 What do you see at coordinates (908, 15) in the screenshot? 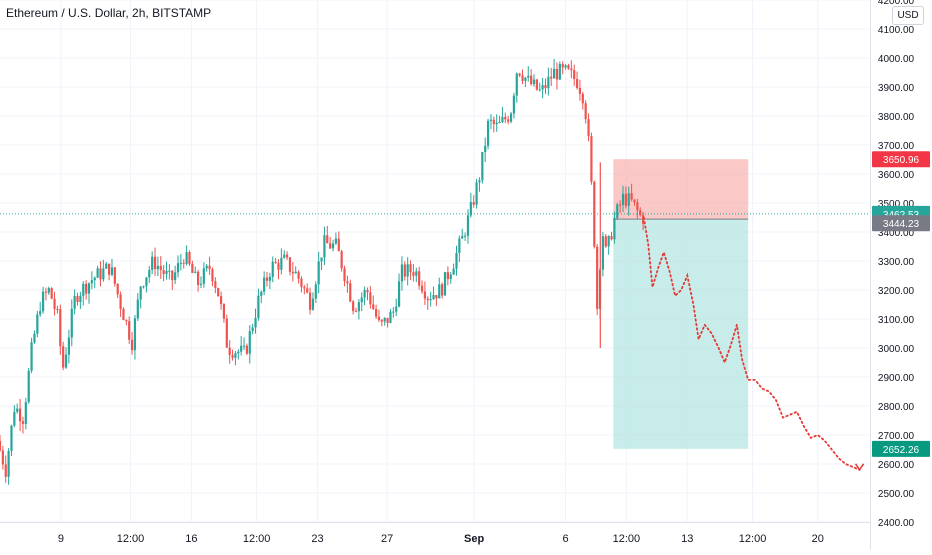
I see `currency-badge: USD` at bounding box center [908, 15].